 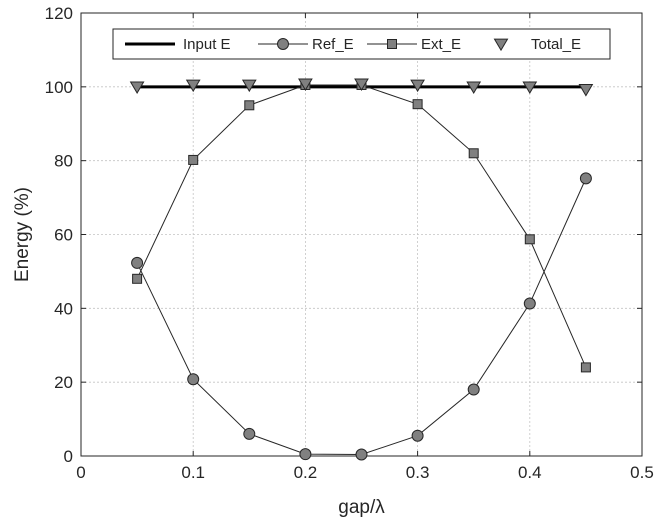 I want to click on x-tick-label: 0.4, so click(x=530, y=472).